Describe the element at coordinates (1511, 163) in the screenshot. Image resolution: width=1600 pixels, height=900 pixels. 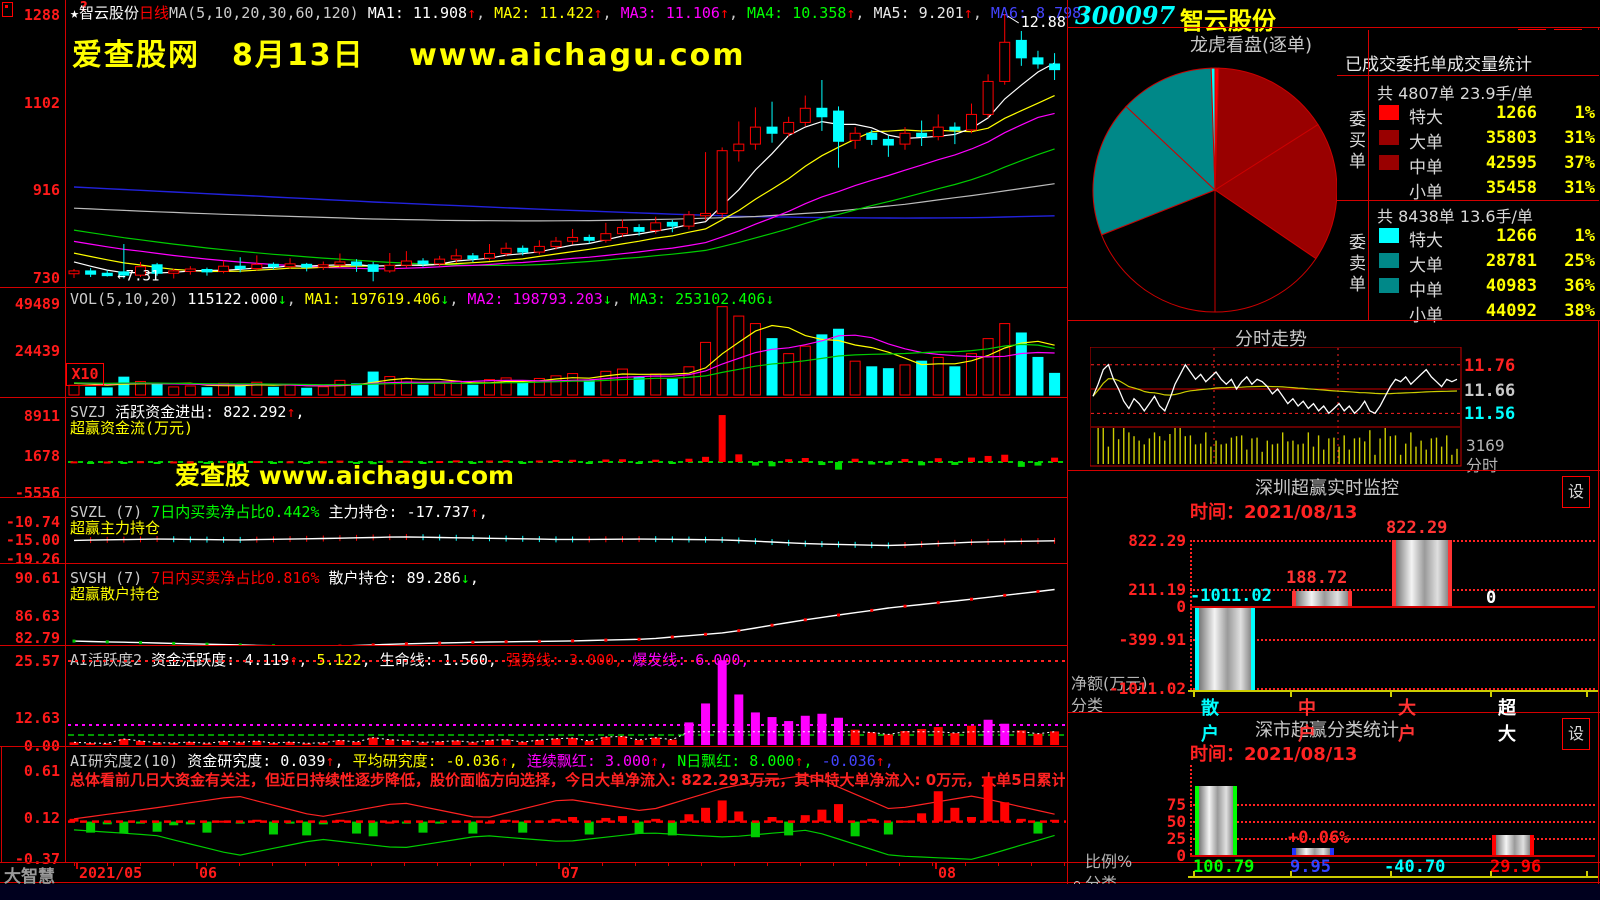
I see `order-count: 42595` at that location.